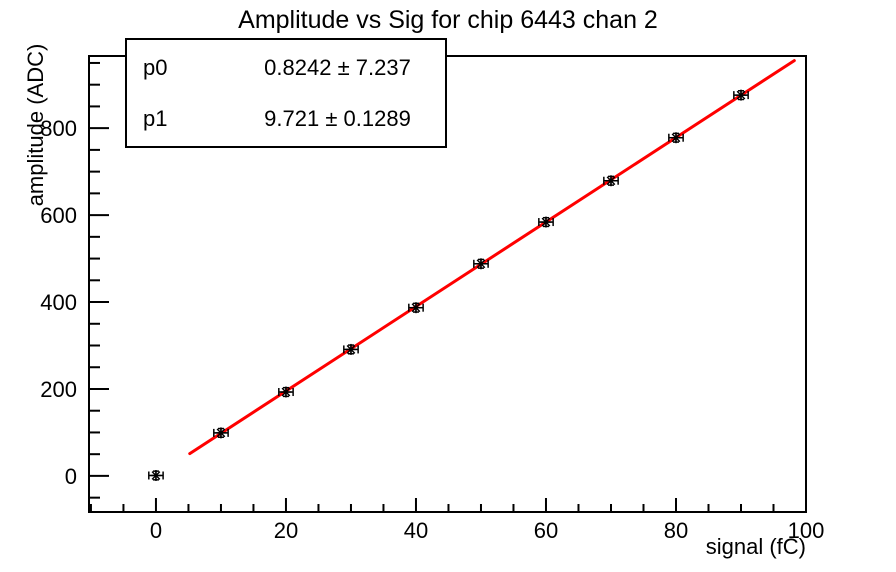 This screenshot has height=572, width=896. Describe the element at coordinates (58, 215) in the screenshot. I see `y-tick-label: 600` at that location.